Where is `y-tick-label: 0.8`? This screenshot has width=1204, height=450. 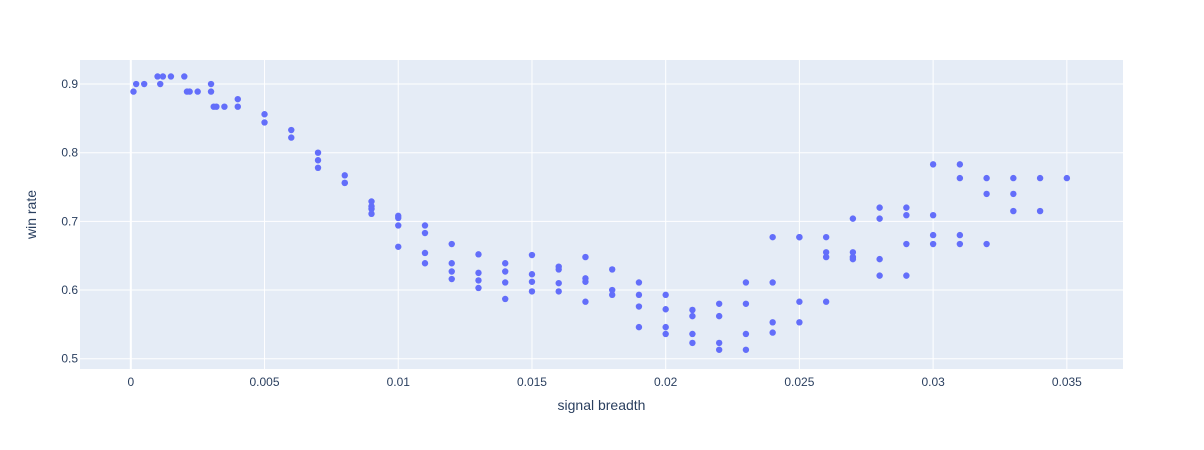 y-tick-label: 0.8 is located at coordinates (69, 153).